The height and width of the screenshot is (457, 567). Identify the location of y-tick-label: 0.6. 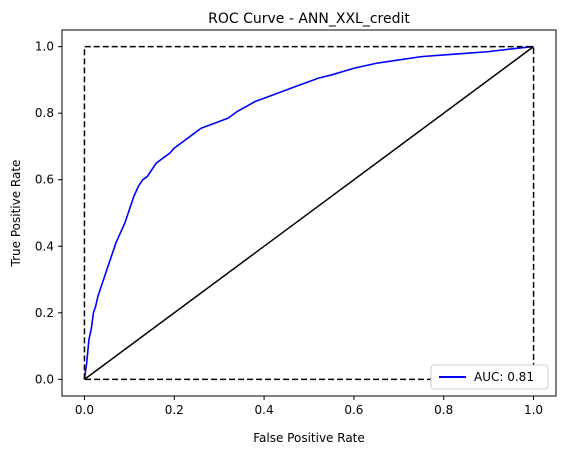
(44, 180).